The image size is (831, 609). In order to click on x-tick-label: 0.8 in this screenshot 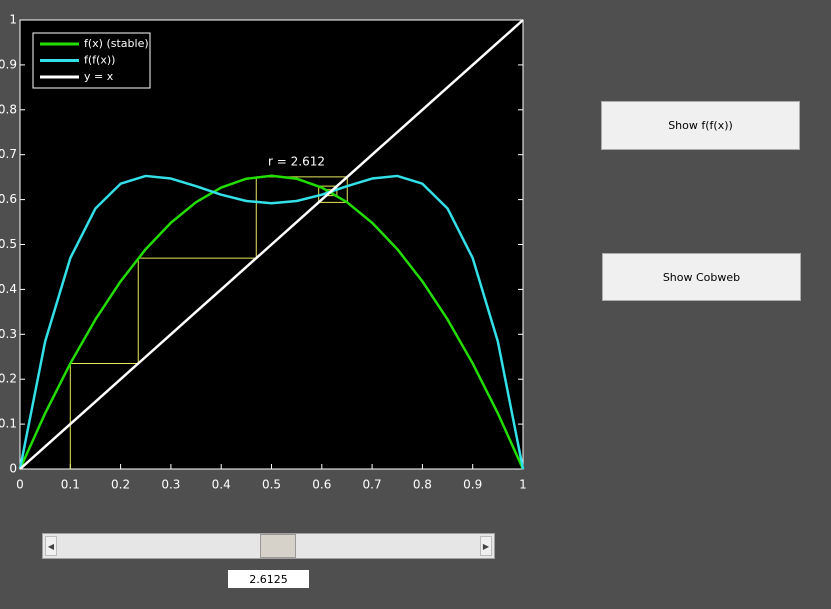, I will do `click(422, 485)`.